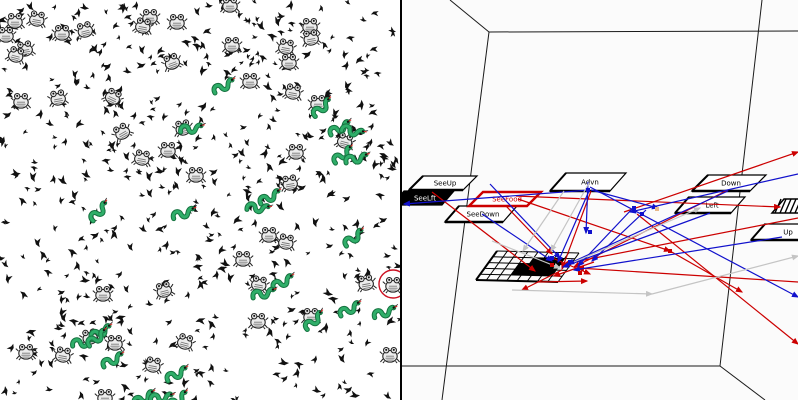 Image resolution: width=798 pixels, height=400 pixels. I want to click on neuron-node-right-clipped, so click(784, 206).